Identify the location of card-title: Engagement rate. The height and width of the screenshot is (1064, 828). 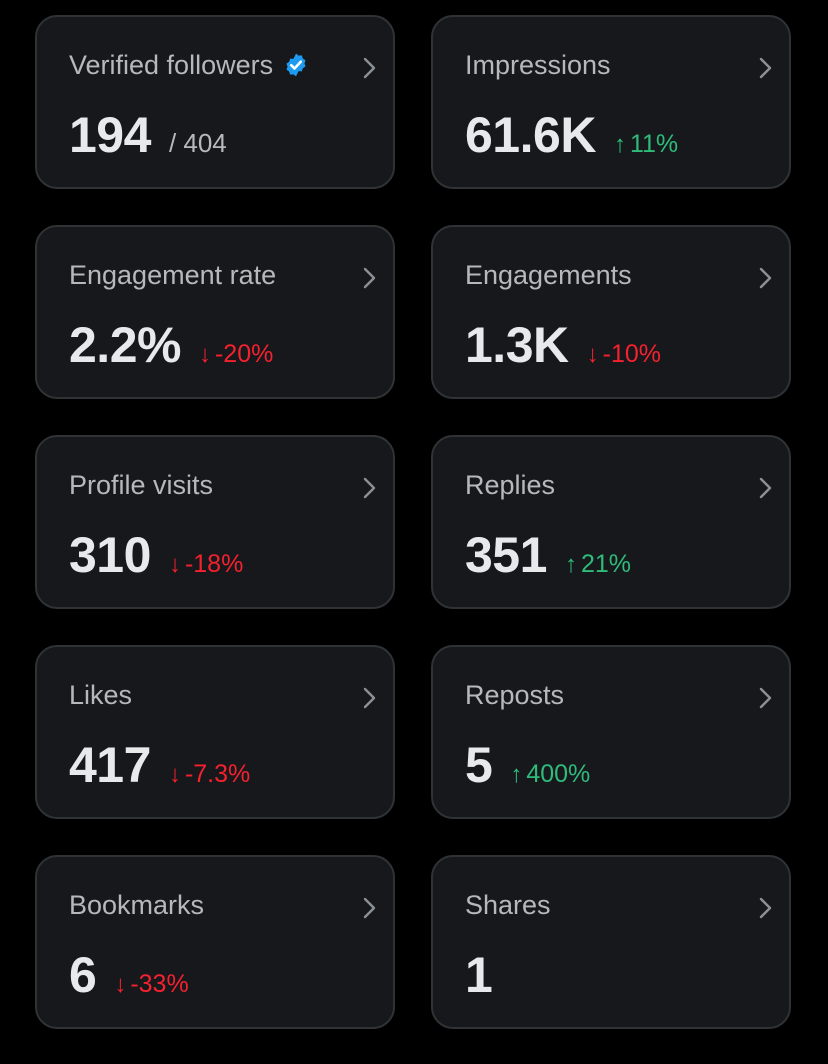
(173, 275).